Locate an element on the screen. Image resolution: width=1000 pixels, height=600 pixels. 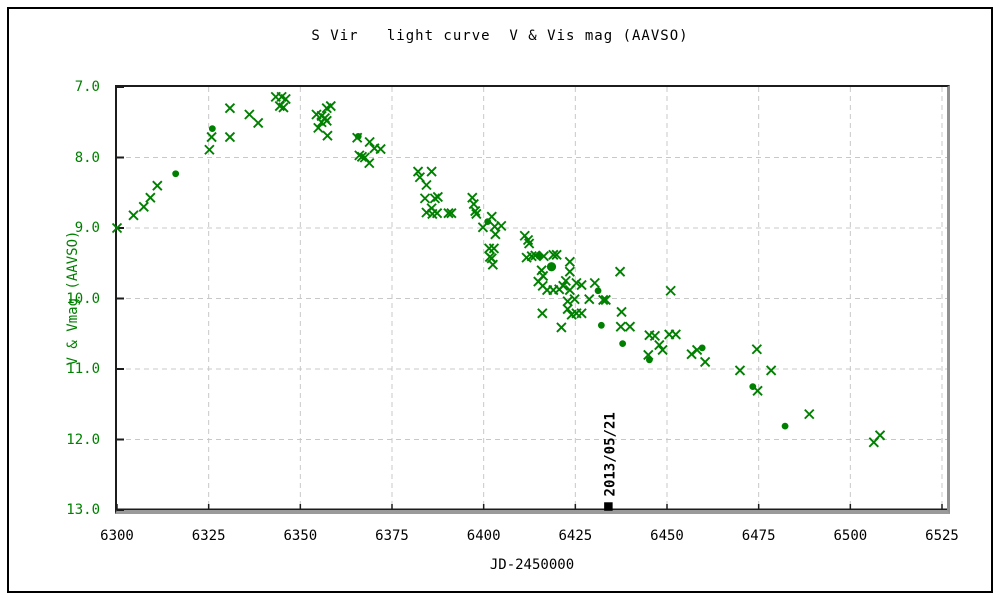
y-tick-label: 8.0 is located at coordinates (87, 157).